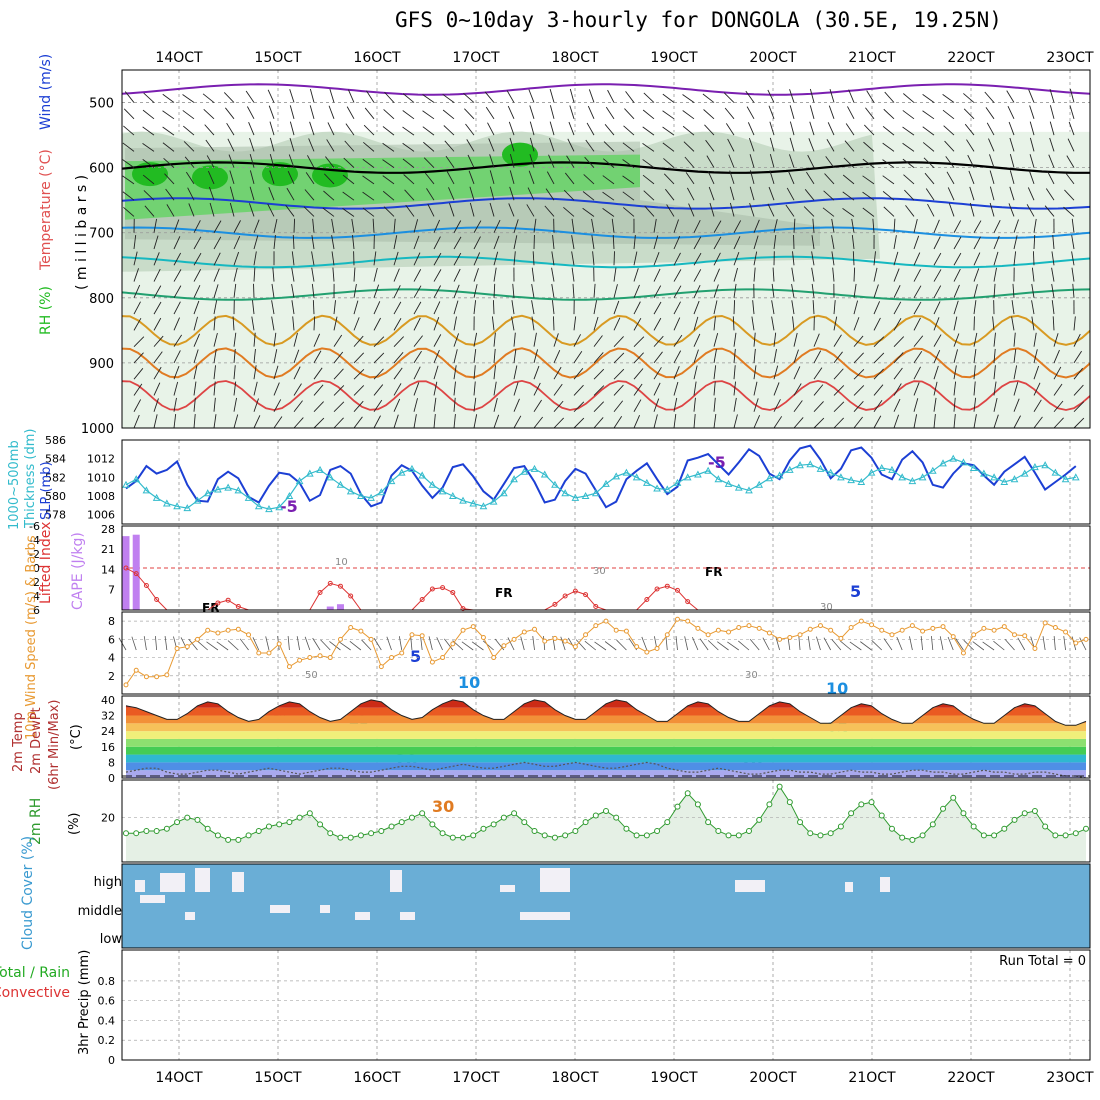  What do you see at coordinates (111, 778) in the screenshot?
I see `temp-tick-label: 0` at bounding box center [111, 778].